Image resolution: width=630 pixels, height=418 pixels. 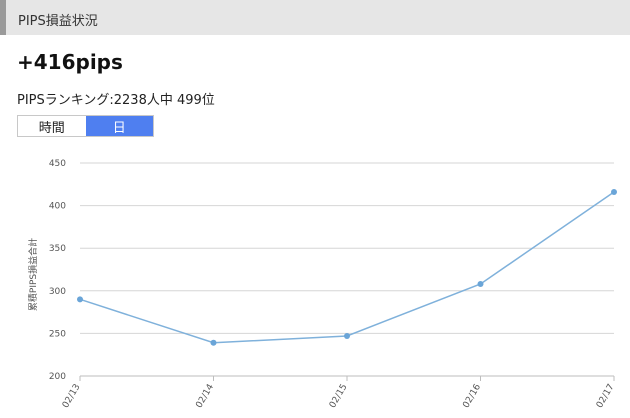 I want to click on toggle-day-button: 日, so click(x=119, y=126).